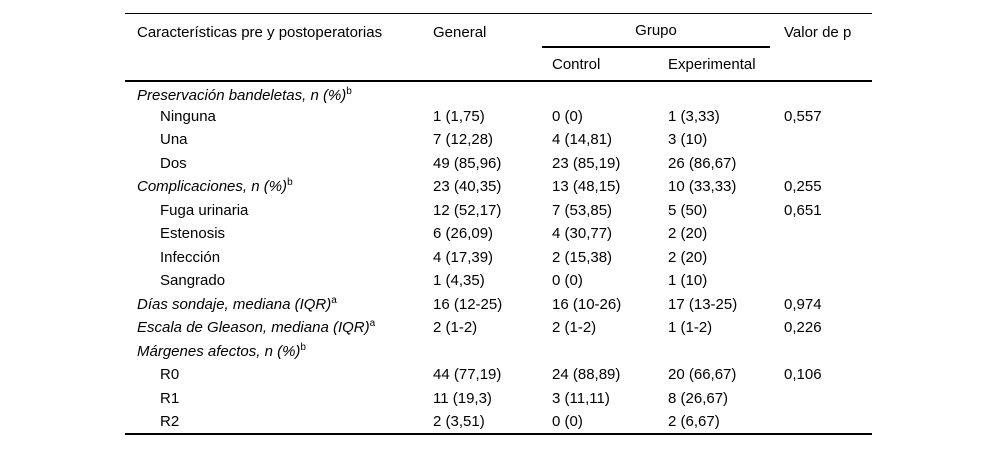  I want to click on row-label-cell: Márgenes afectos, n (%)b, so click(279, 352).